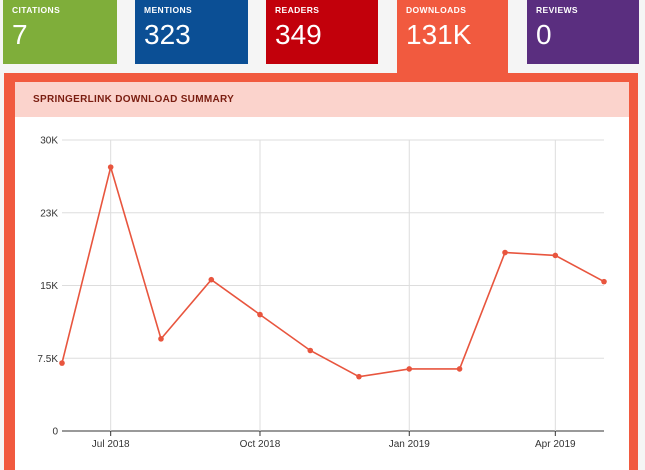  Describe the element at coordinates (134, 99) in the screenshot. I see `panel-title: SPRINGERLINK DOWNLOAD SUMMARY` at that location.